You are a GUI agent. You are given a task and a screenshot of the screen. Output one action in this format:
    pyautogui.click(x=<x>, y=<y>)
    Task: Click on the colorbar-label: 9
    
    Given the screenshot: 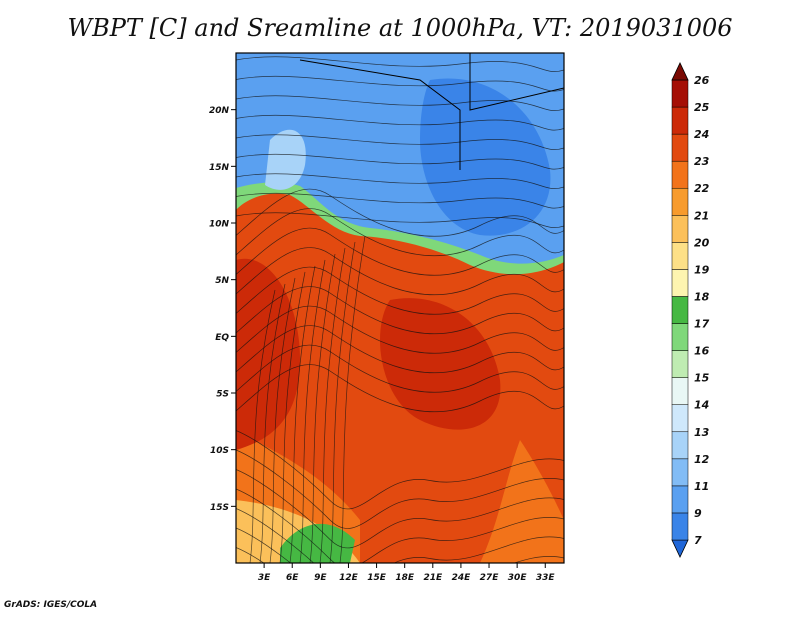 What is the action you would take?
    pyautogui.click(x=698, y=513)
    